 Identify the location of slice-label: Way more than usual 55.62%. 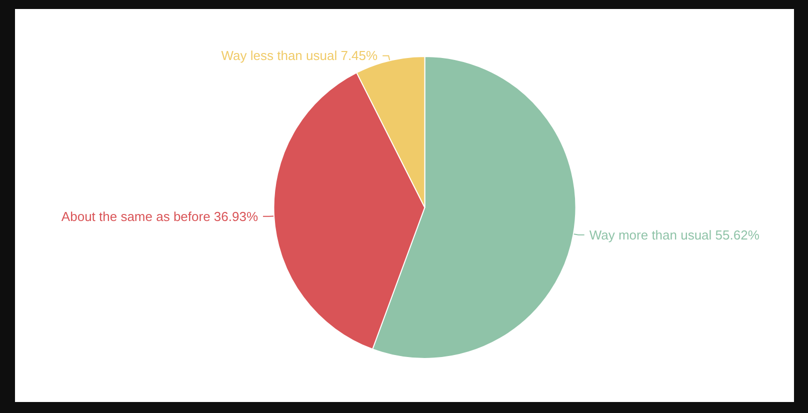
(674, 234).